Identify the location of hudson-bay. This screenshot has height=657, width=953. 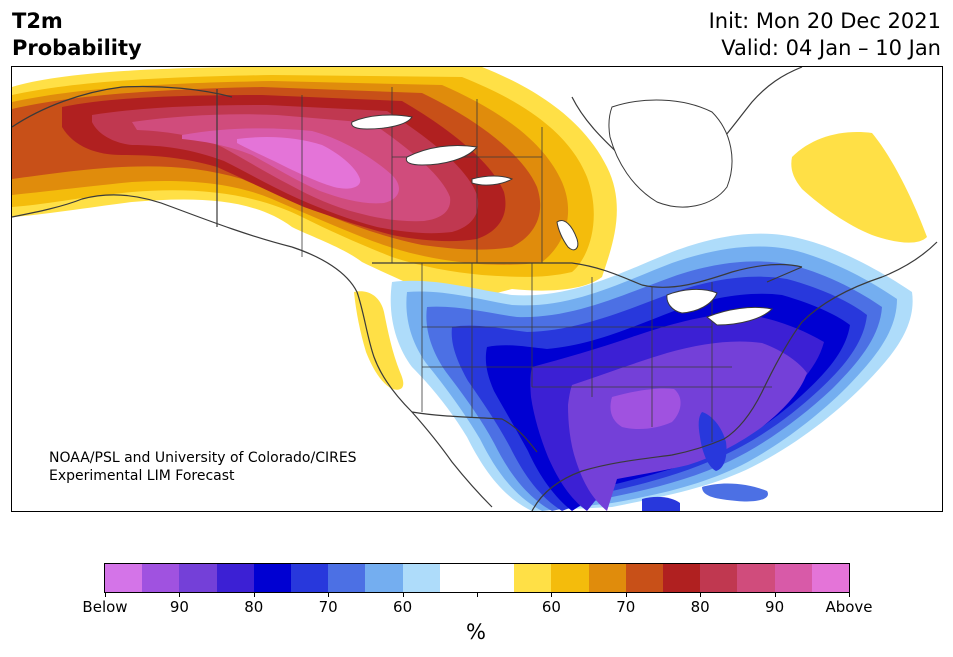
(670, 153).